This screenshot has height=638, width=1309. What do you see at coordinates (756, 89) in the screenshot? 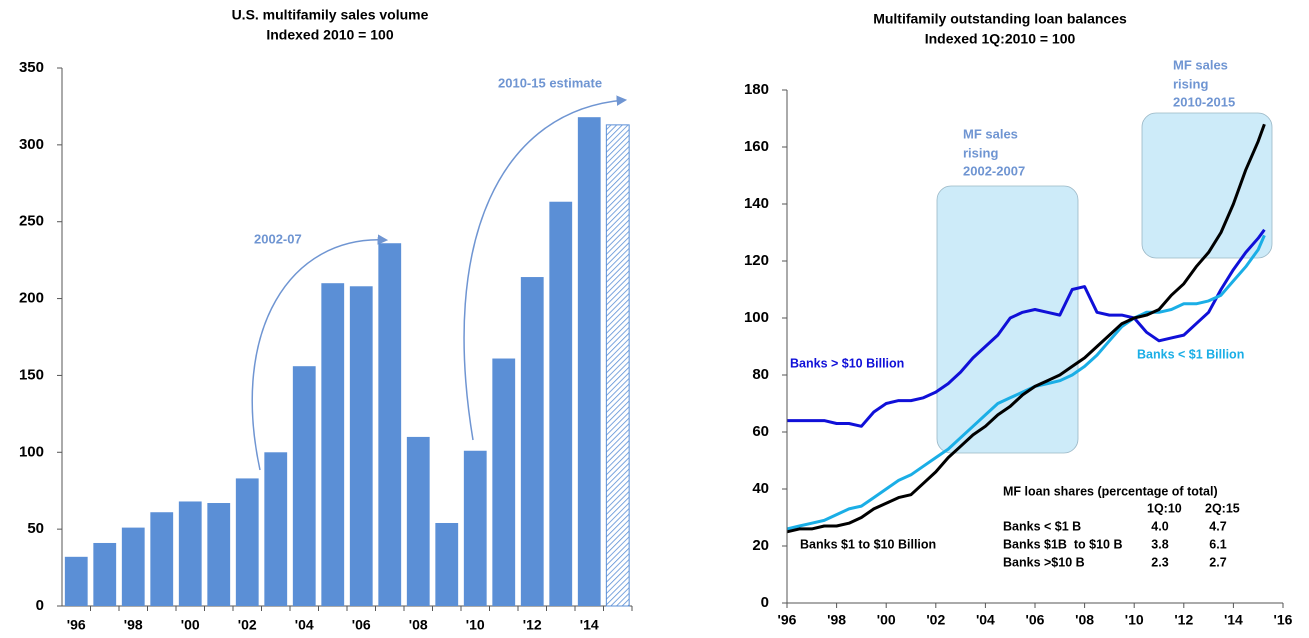
I see `y-tick-label: 180` at bounding box center [756, 89].